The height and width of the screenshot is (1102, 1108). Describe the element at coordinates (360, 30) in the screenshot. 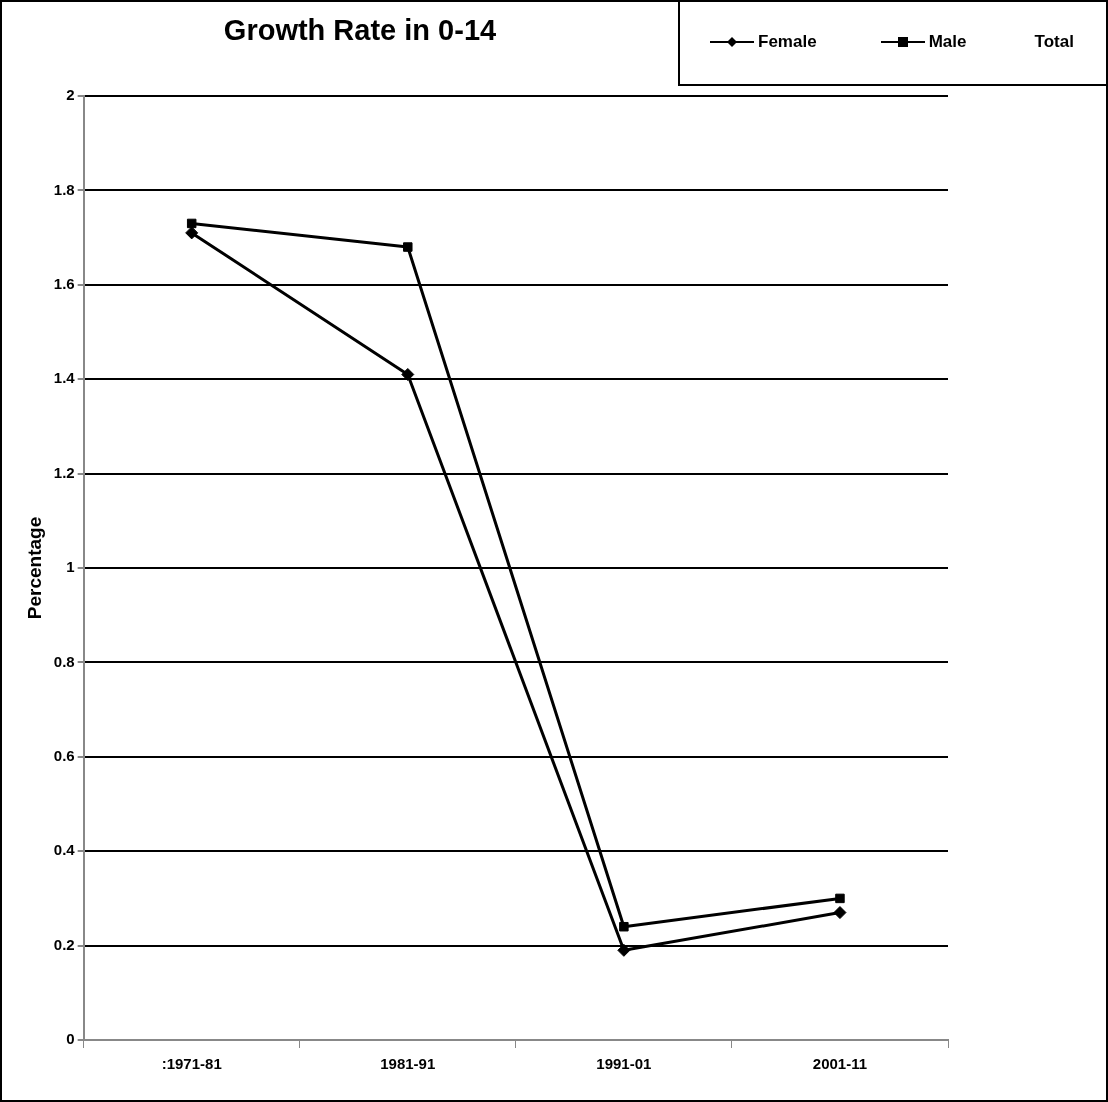

I see `chart-title: Growth Rate in 0-14` at that location.